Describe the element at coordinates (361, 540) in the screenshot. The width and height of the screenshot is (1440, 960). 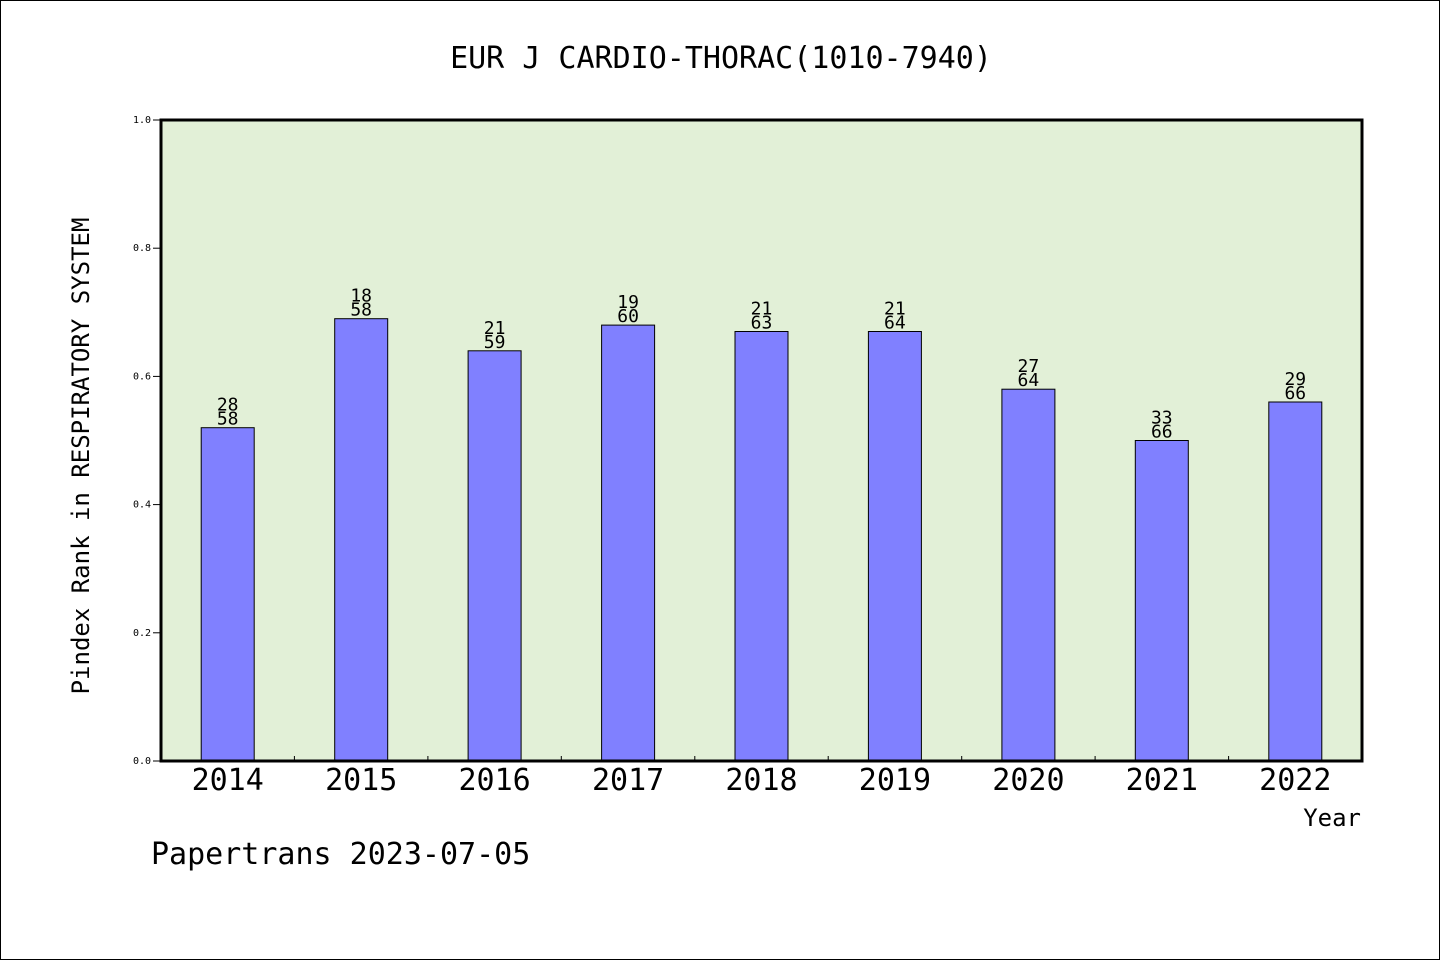
I see `bar-2015` at that location.